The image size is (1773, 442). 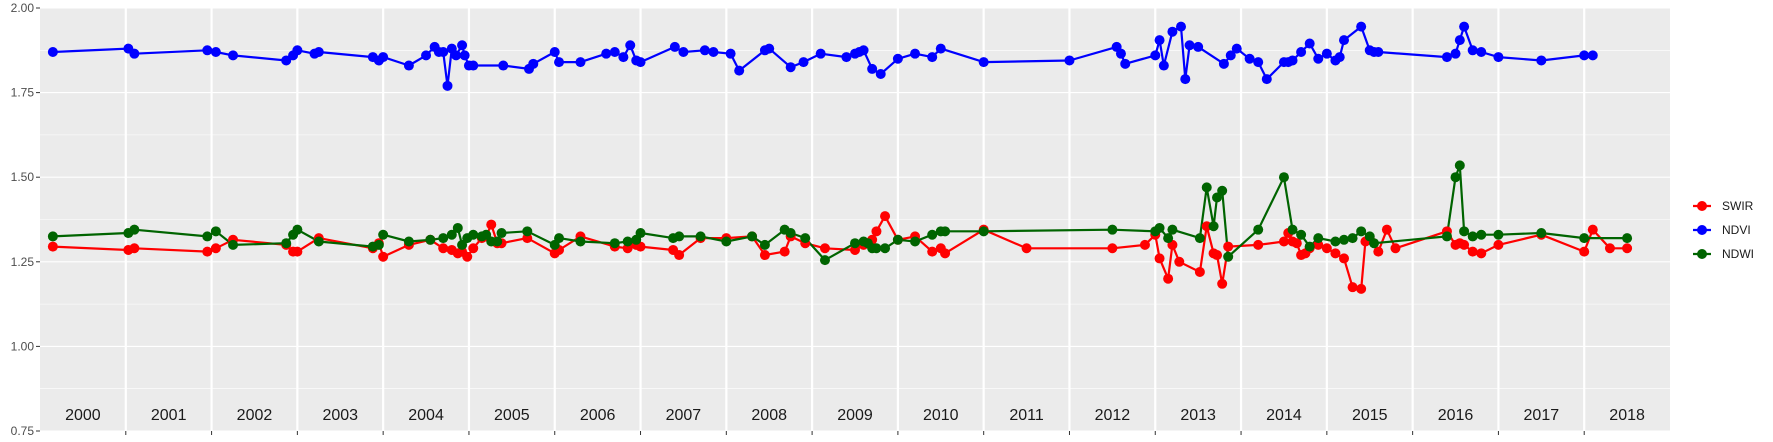 What do you see at coordinates (598, 415) in the screenshot?
I see `year-label: 2006` at bounding box center [598, 415].